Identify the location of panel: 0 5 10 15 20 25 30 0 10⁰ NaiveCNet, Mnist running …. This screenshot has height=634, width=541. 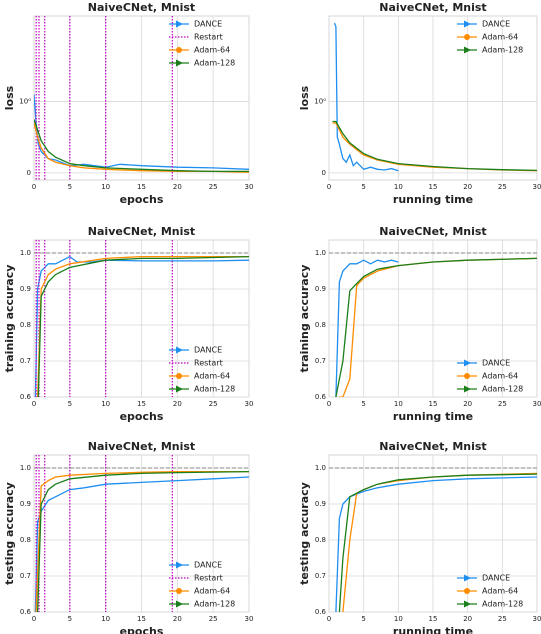
(419, 103).